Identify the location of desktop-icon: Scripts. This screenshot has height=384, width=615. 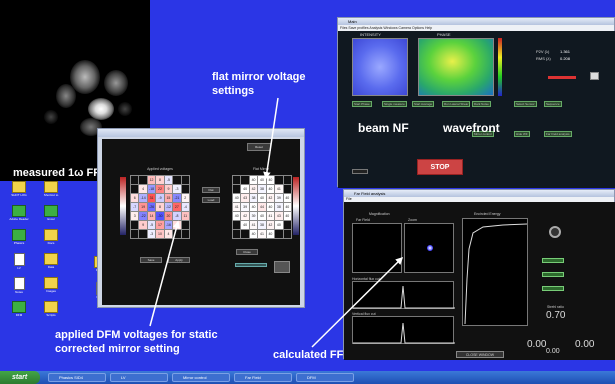
(51, 309).